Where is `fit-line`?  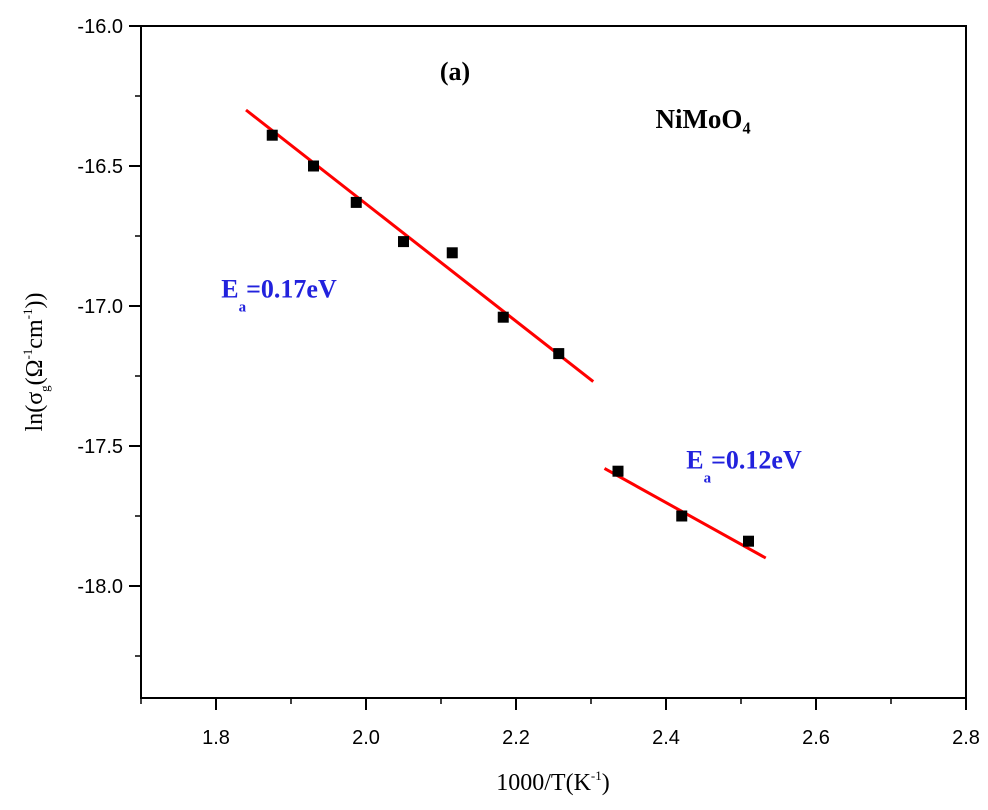 fit-line is located at coordinates (420, 245).